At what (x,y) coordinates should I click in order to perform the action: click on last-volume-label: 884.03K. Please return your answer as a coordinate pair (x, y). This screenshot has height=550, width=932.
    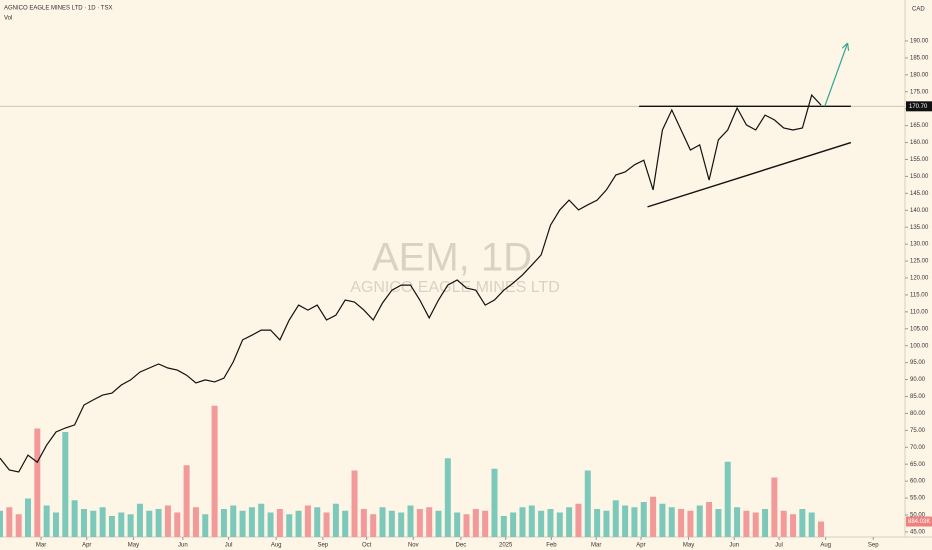
    Looking at the image, I should click on (919, 522).